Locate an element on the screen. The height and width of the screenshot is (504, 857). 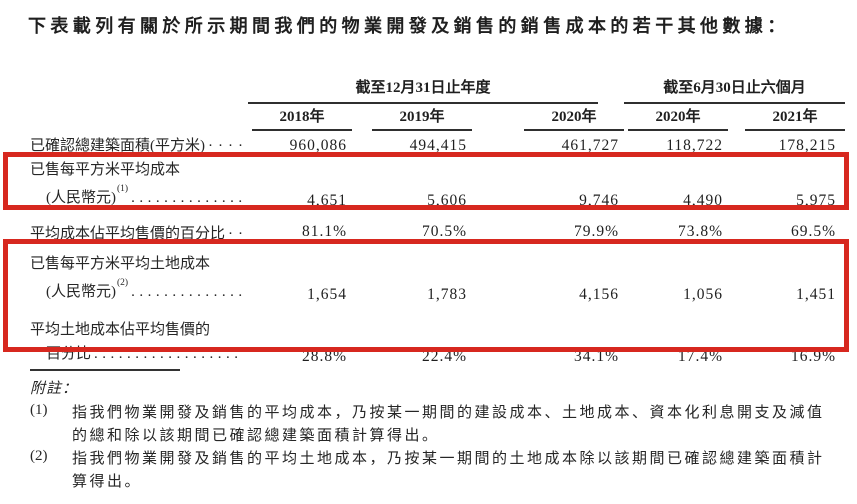
table-cell: 70.5% is located at coordinates (444, 231).